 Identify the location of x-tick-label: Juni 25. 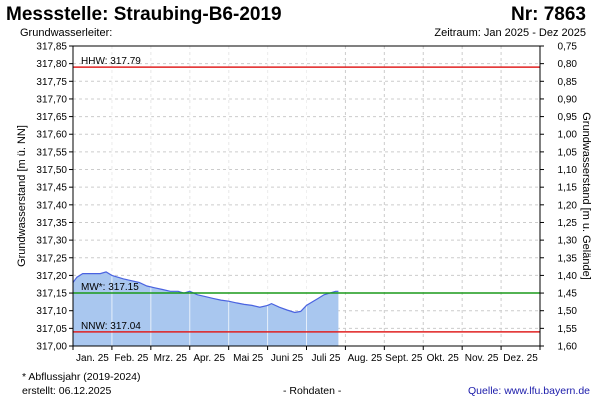
(287, 358).